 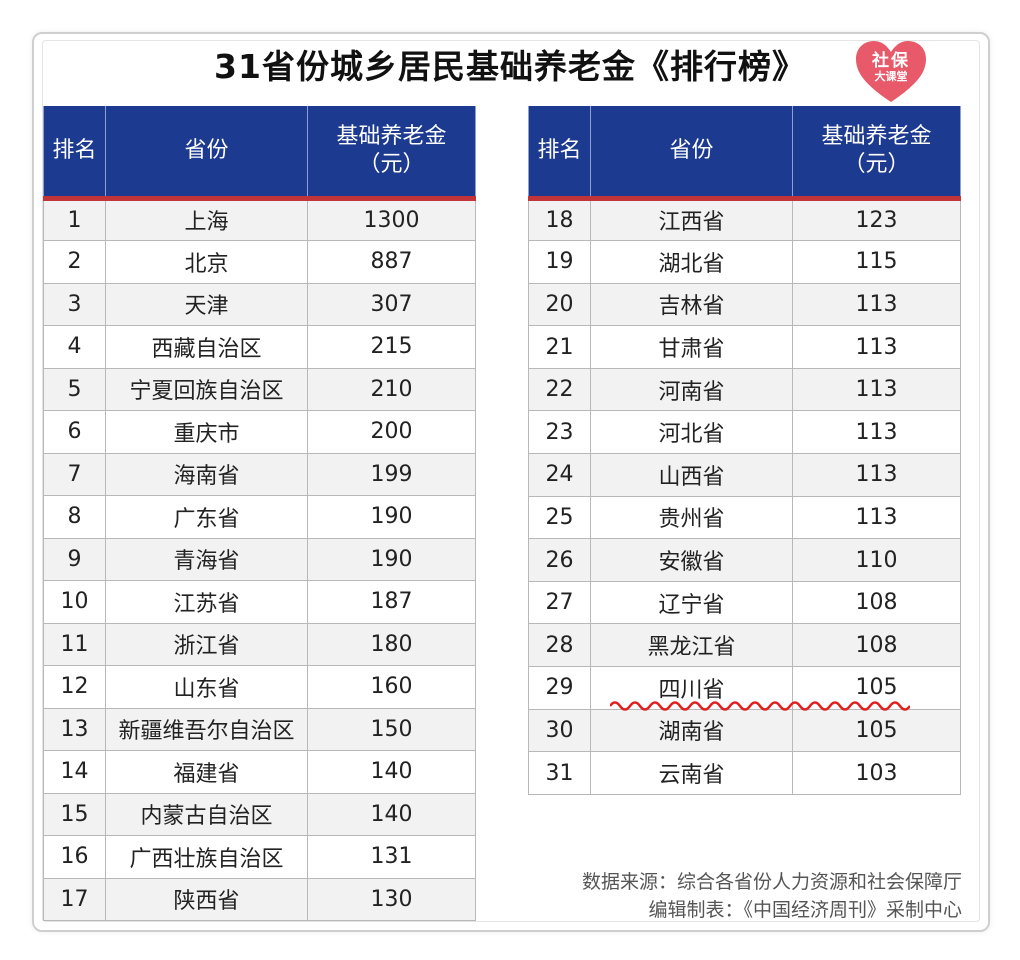 What do you see at coordinates (259, 814) in the screenshot?
I see `table-row: 15 内蒙古自治区 140` at bounding box center [259, 814].